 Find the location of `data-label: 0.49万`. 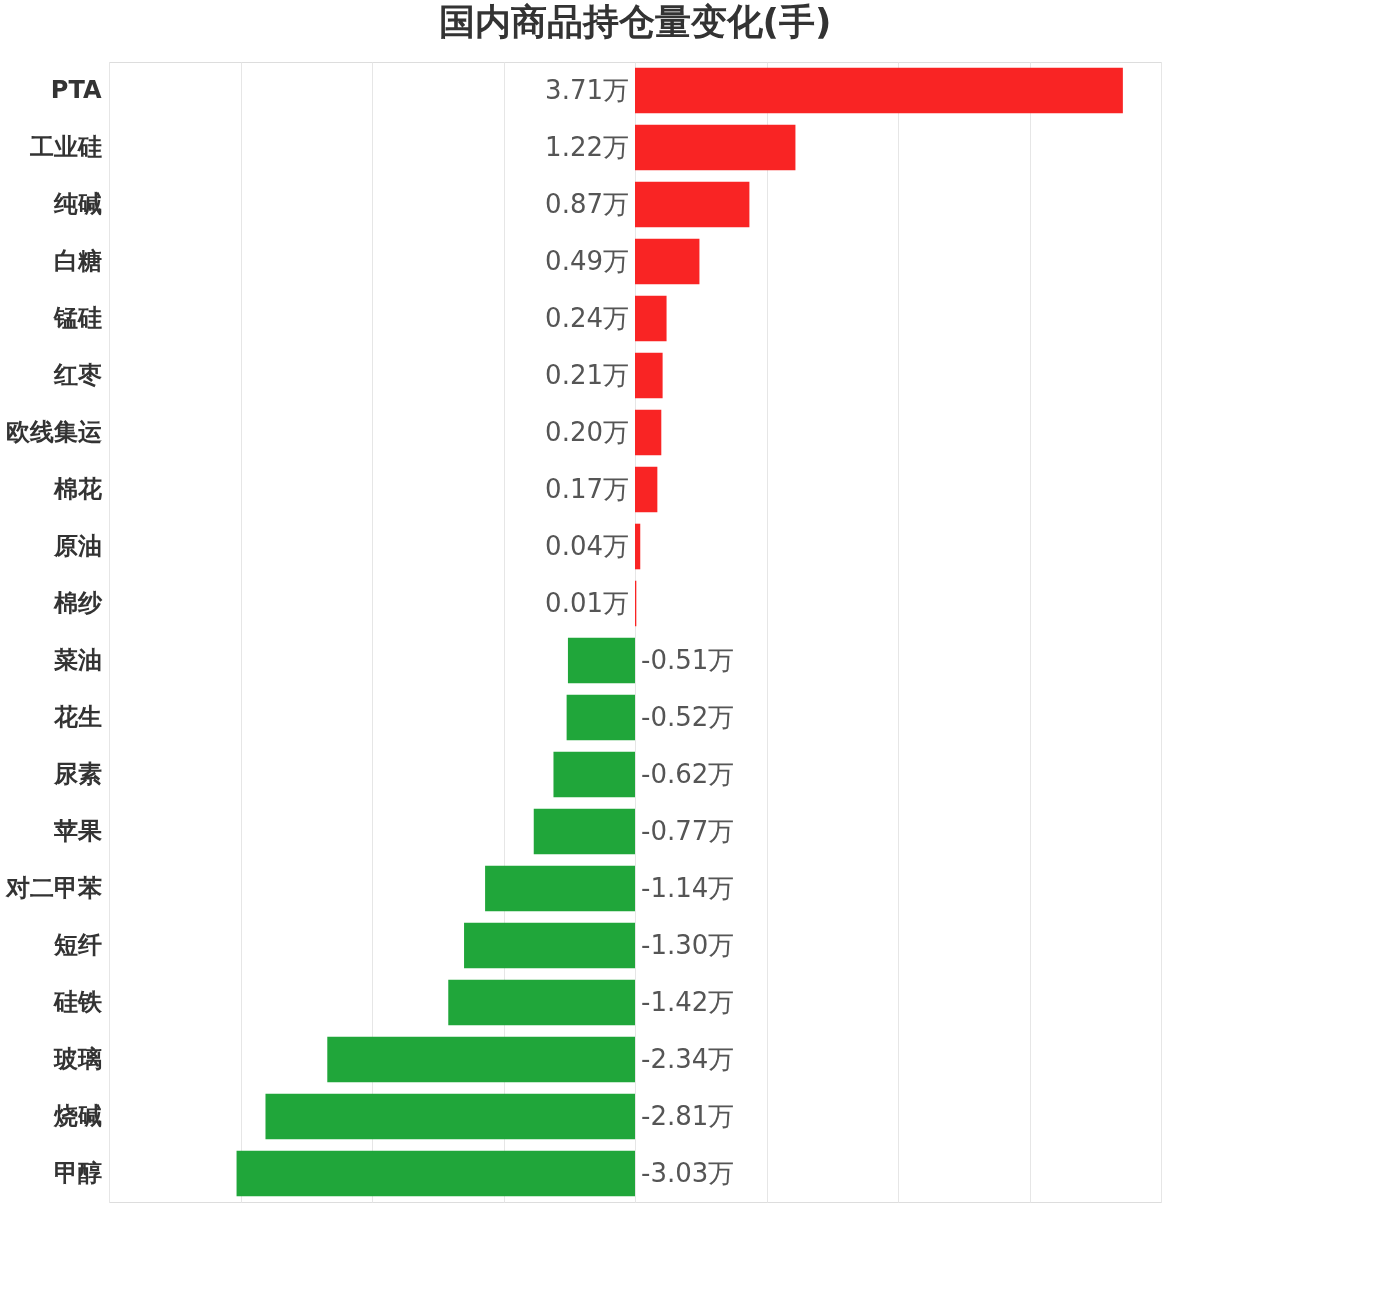

data-label: 0.49万 is located at coordinates (587, 260).